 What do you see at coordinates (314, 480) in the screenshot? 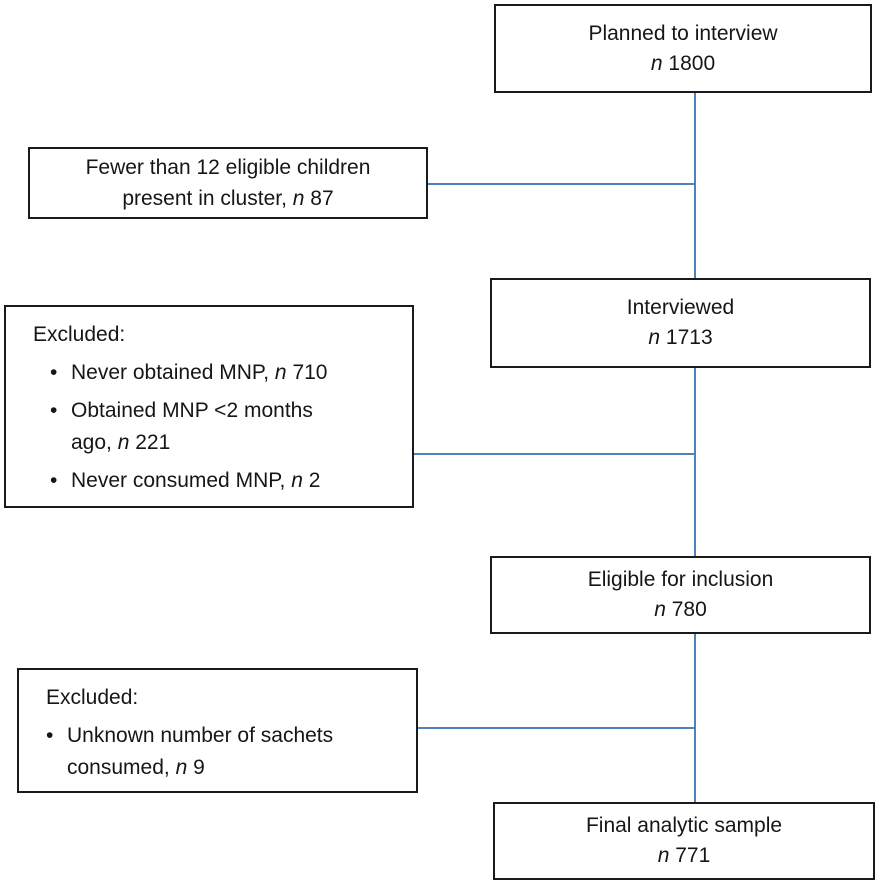
I see `count-value: 2` at bounding box center [314, 480].